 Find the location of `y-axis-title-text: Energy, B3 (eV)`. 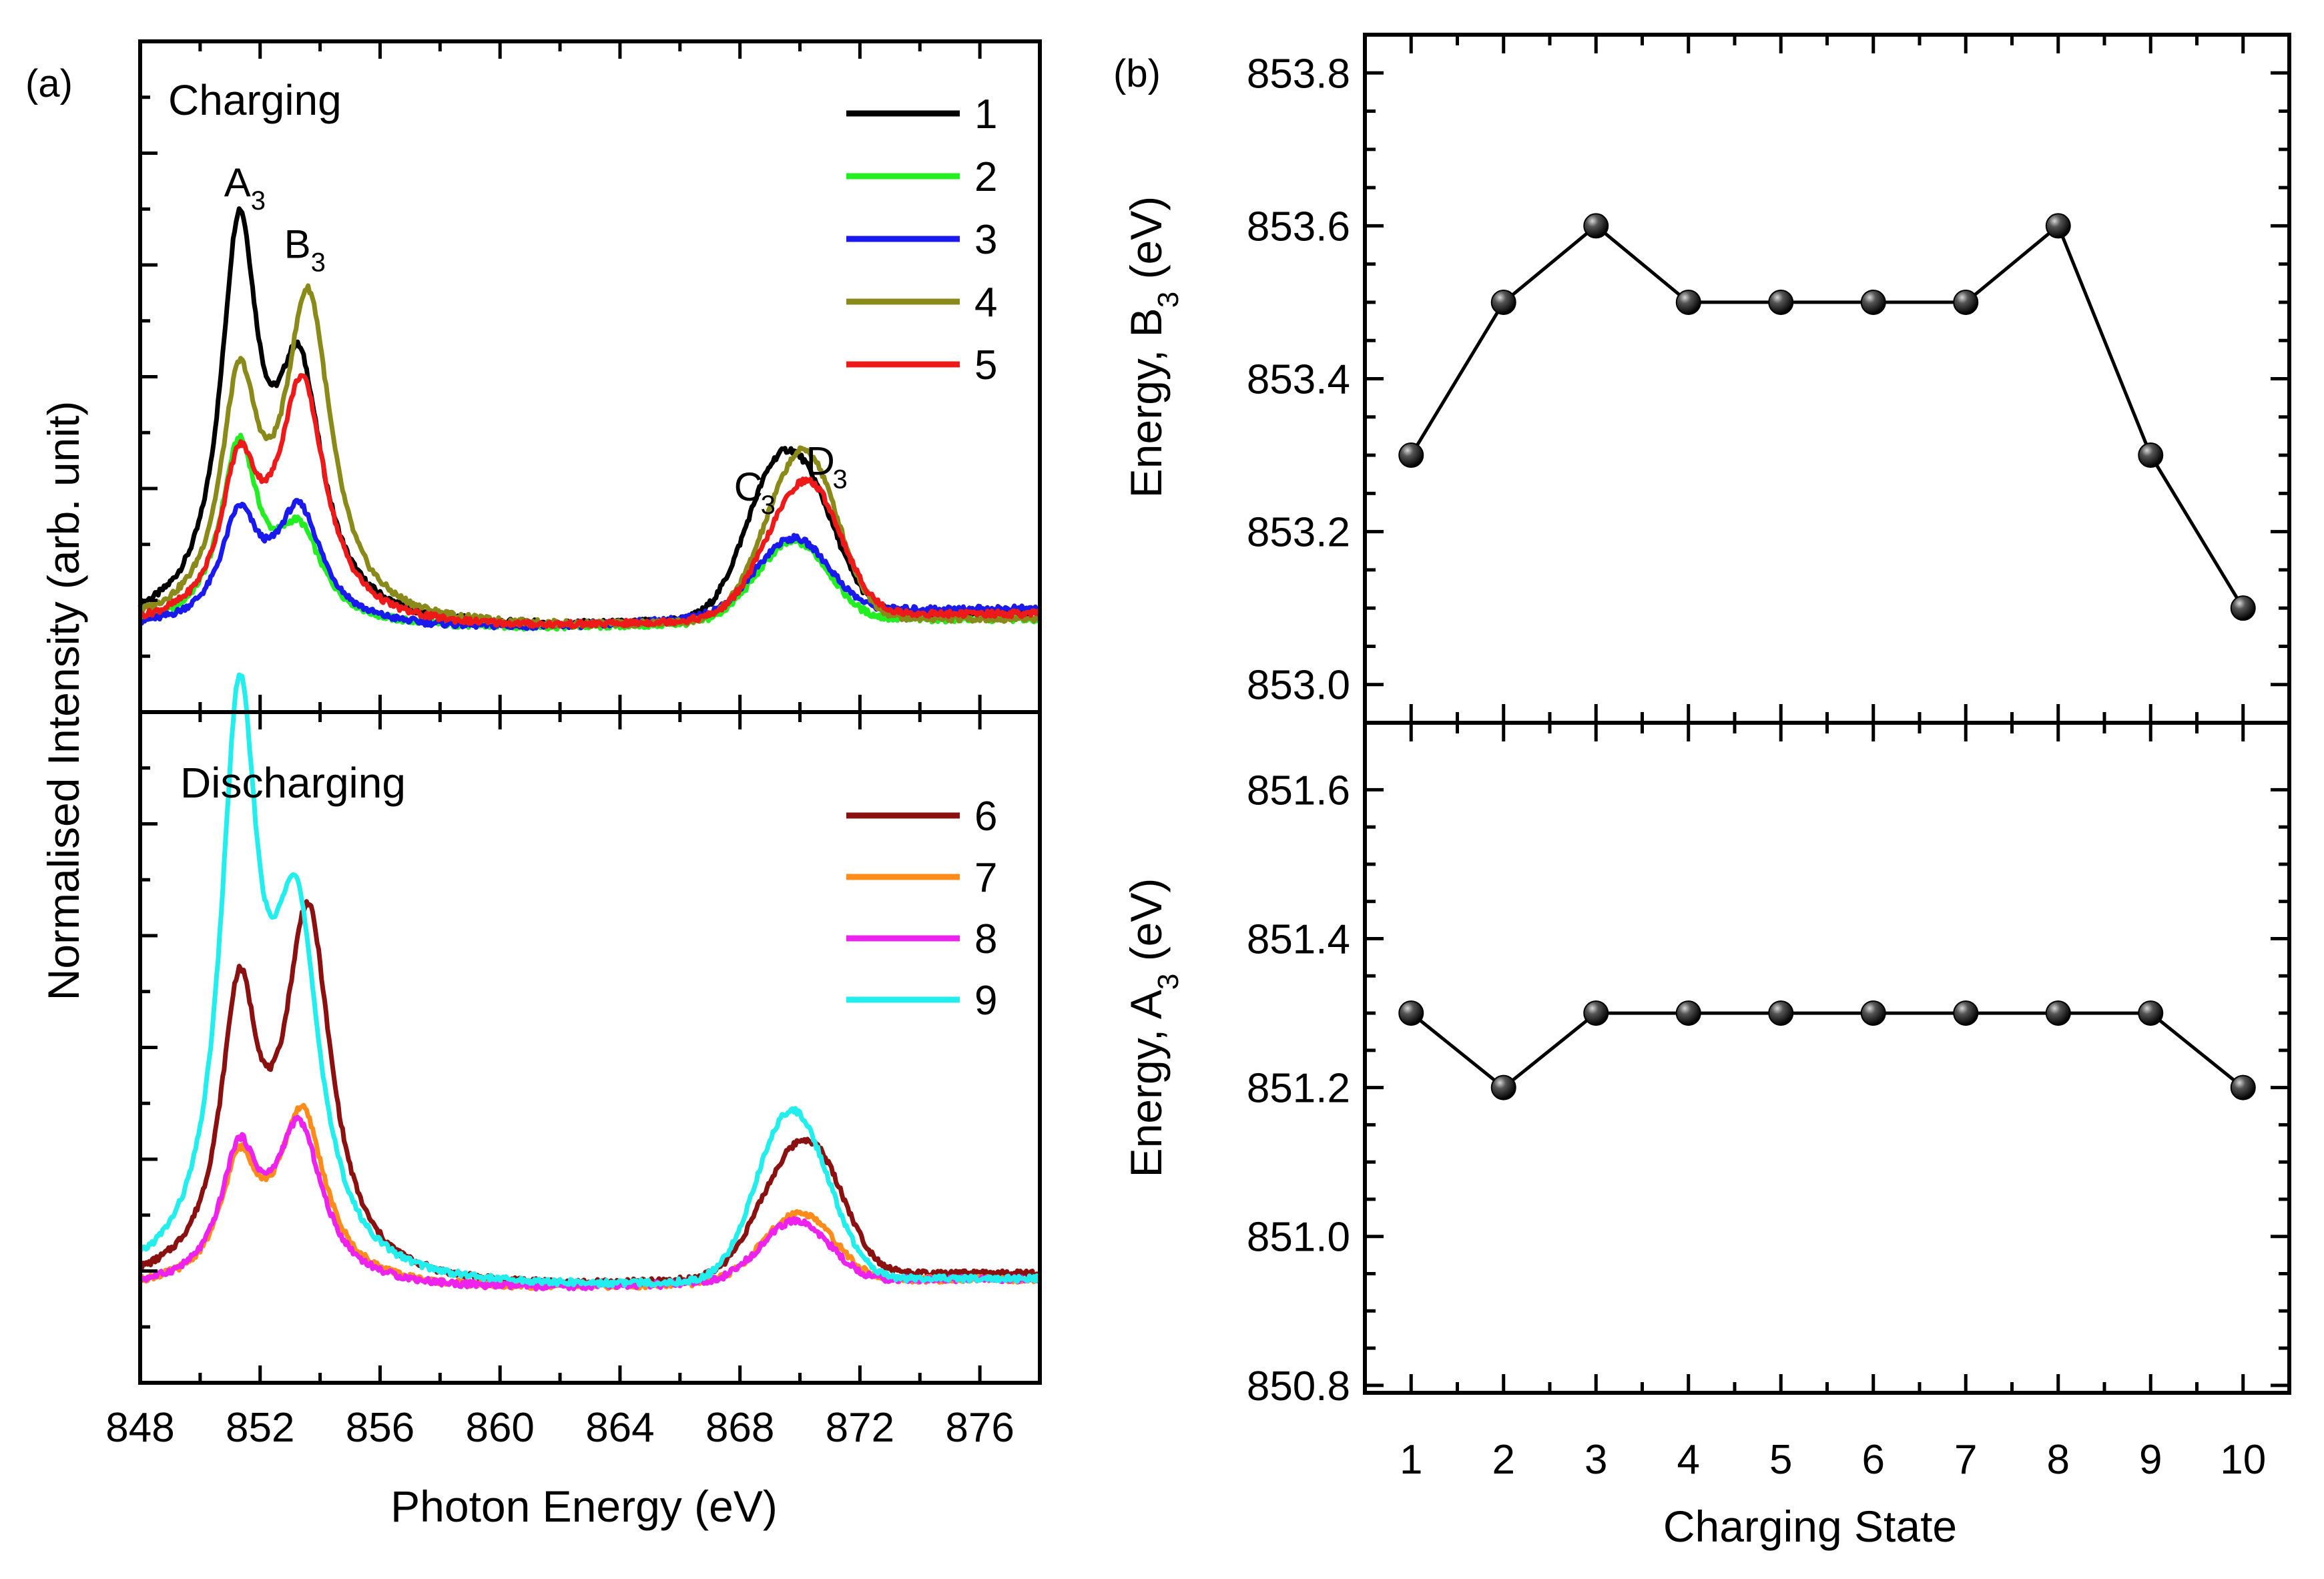

y-axis-title-text: Energy, B3 (eV) is located at coordinates (1153, 347).